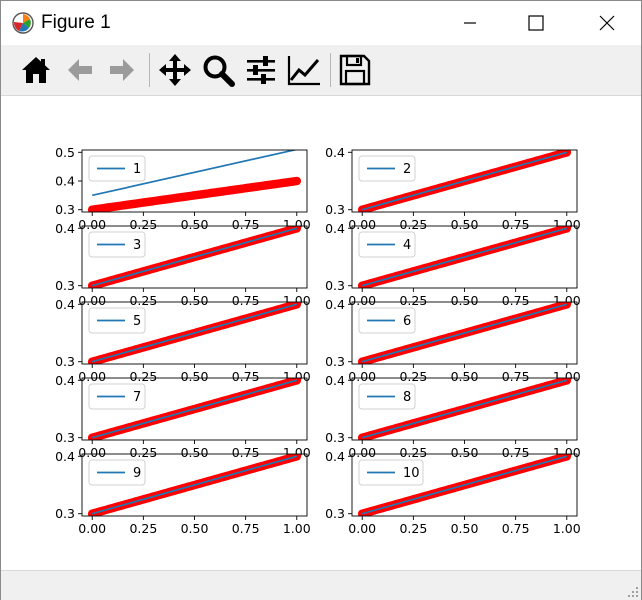 This screenshot has width=642, height=600. What do you see at coordinates (633, 592) in the screenshot?
I see `resize-grip-icon` at bounding box center [633, 592].